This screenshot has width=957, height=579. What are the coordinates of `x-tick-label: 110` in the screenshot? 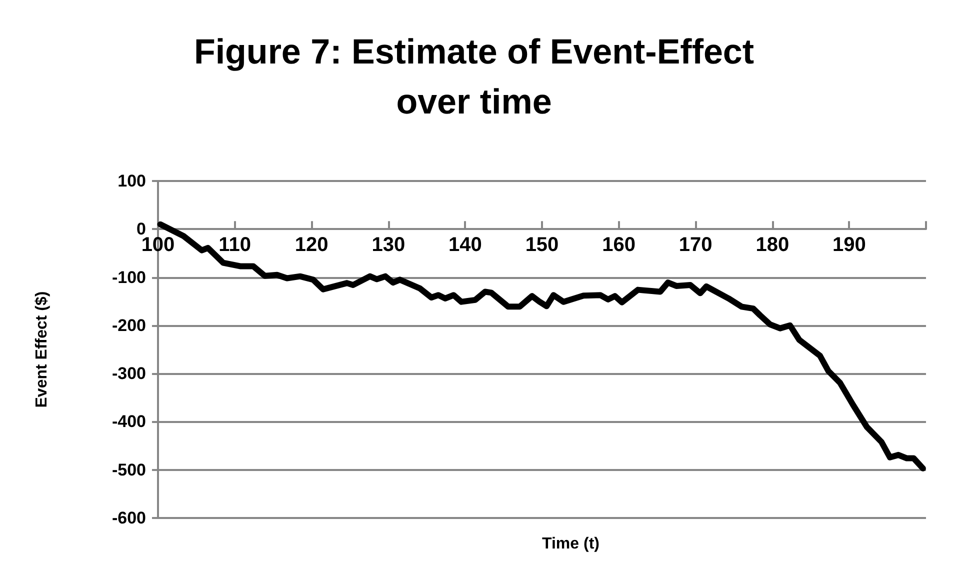 It's located at (234, 245).